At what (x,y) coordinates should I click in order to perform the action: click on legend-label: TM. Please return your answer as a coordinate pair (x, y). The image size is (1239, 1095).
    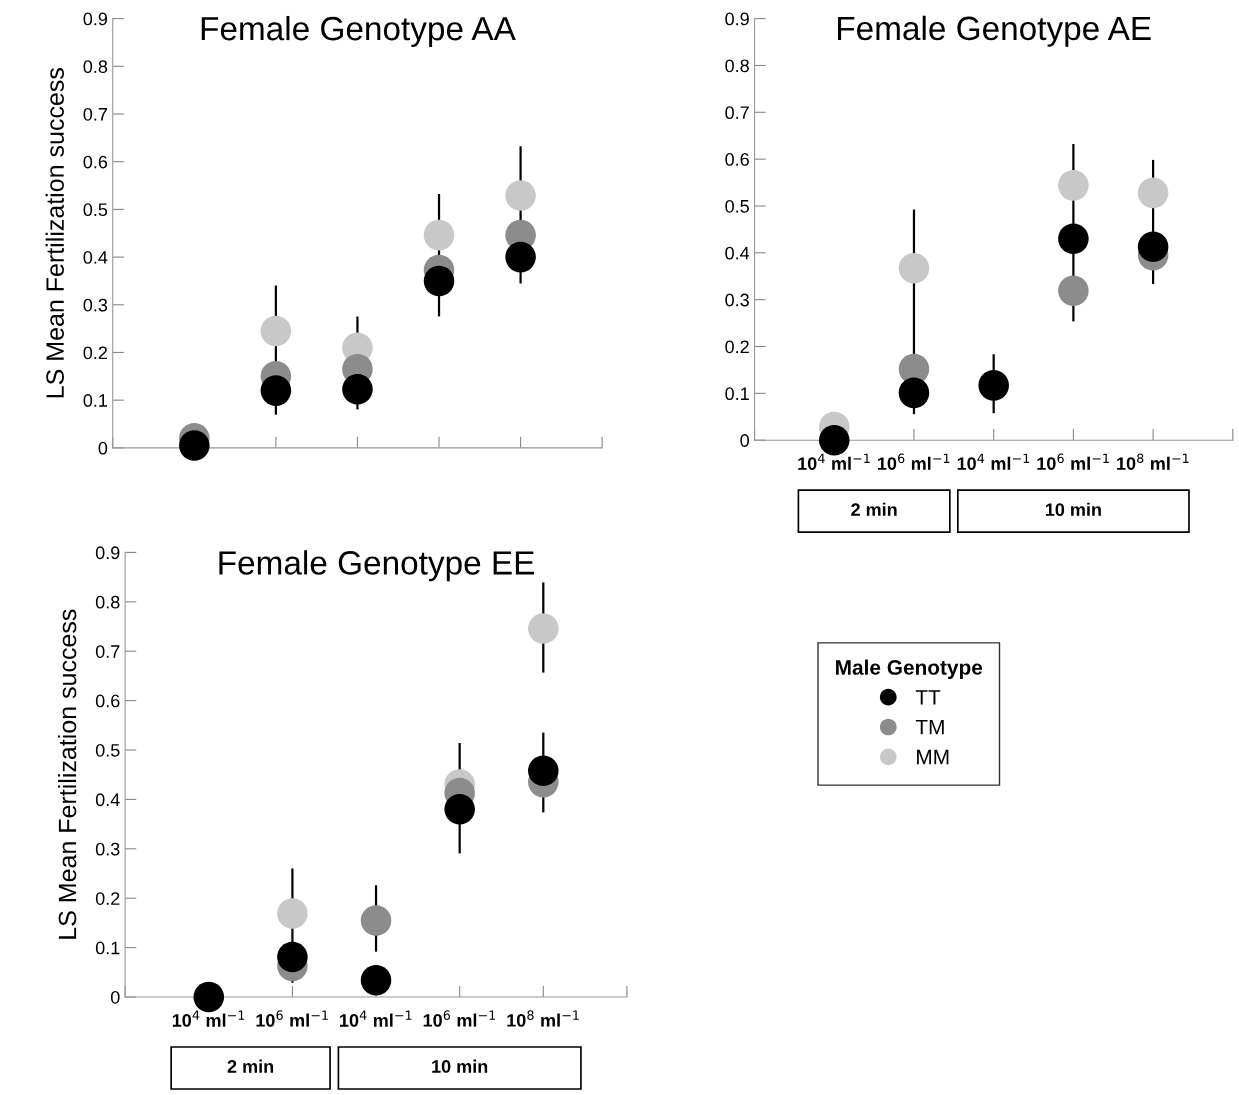
    Looking at the image, I should click on (929, 727).